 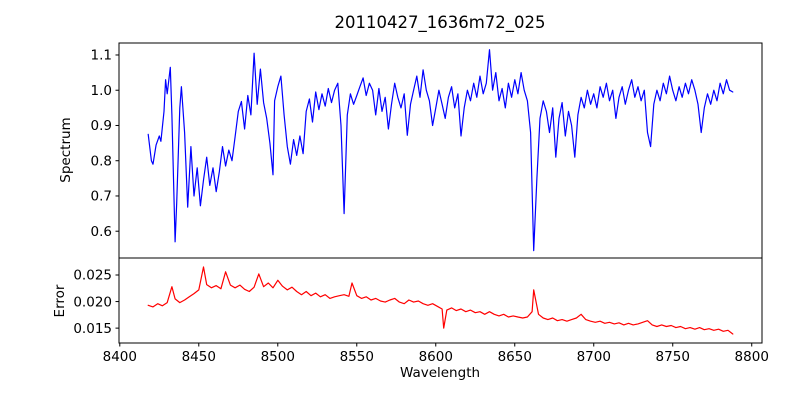 What do you see at coordinates (594, 357) in the screenshot?
I see `x-tick-label: 8700` at bounding box center [594, 357].